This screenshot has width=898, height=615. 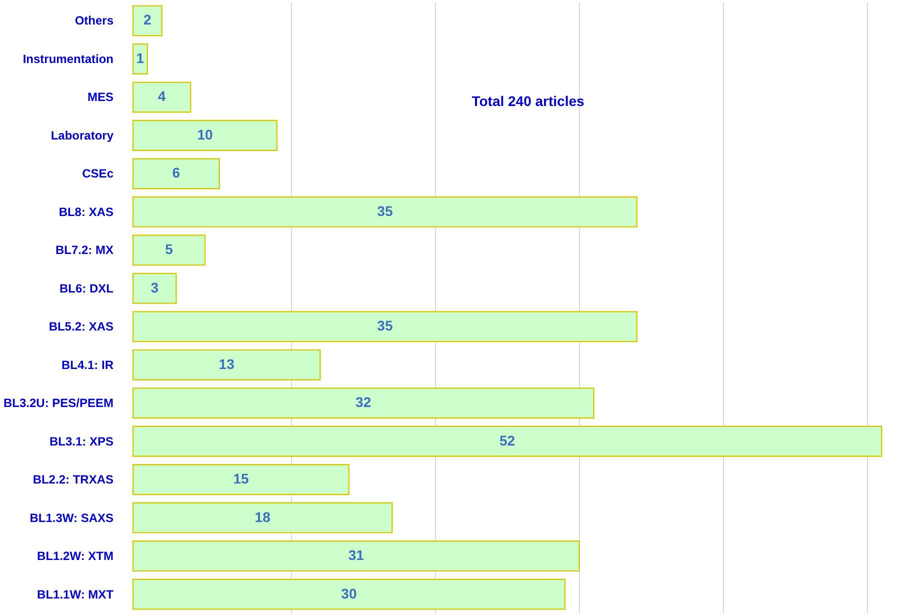 What do you see at coordinates (81, 441) in the screenshot?
I see `y-tick-label: BL3.1: XPS` at bounding box center [81, 441].